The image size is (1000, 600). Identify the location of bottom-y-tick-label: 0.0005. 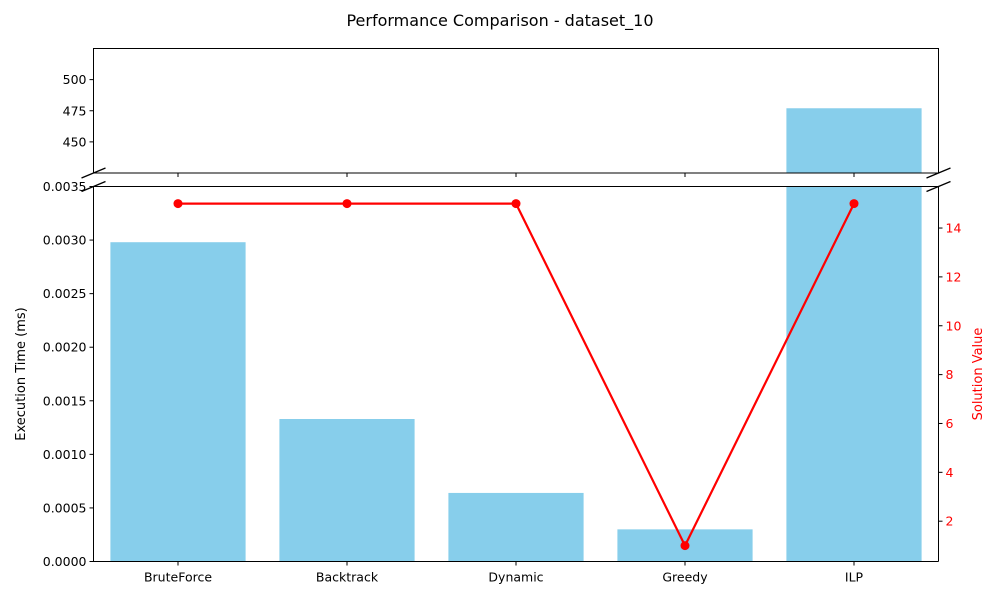
(65, 507).